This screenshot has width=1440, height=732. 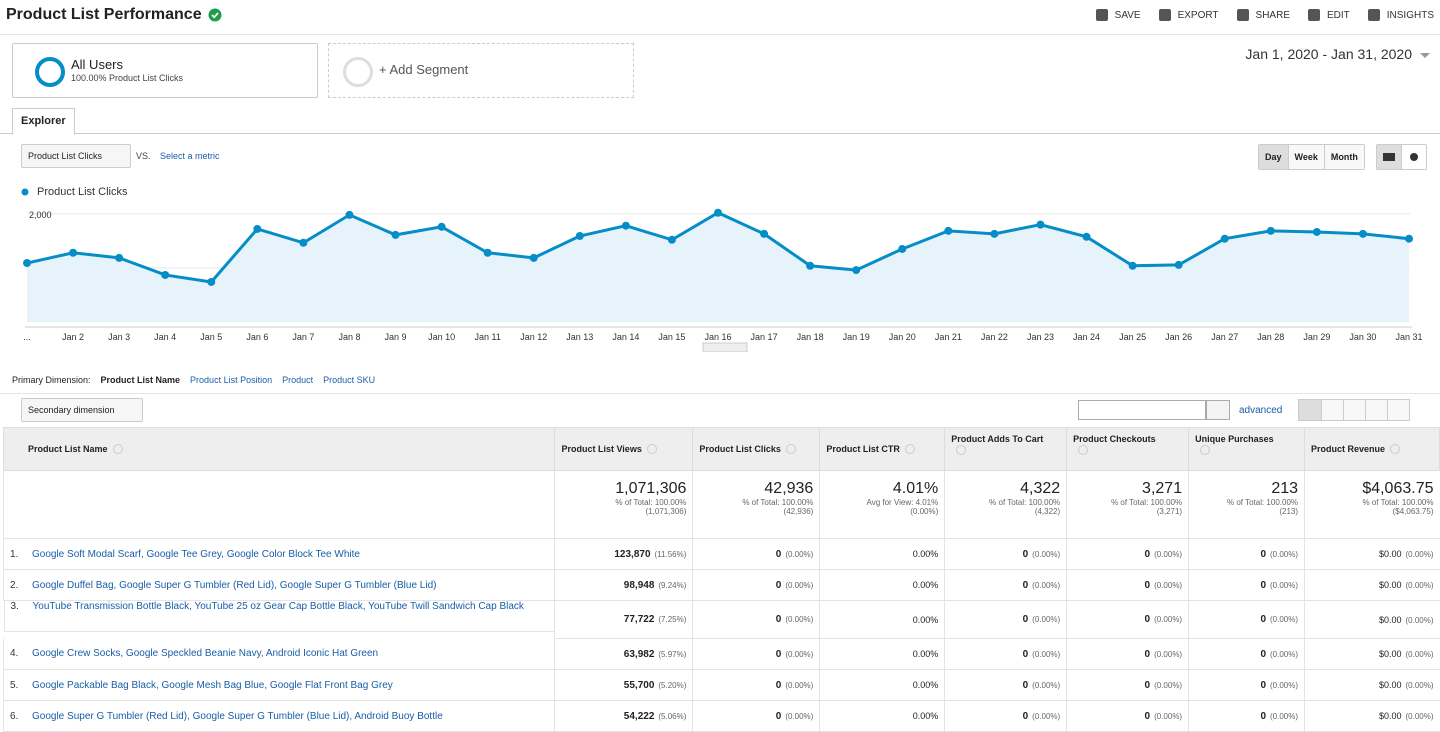 I want to click on column-header: Product Adds To Cart, so click(x=1006, y=449).